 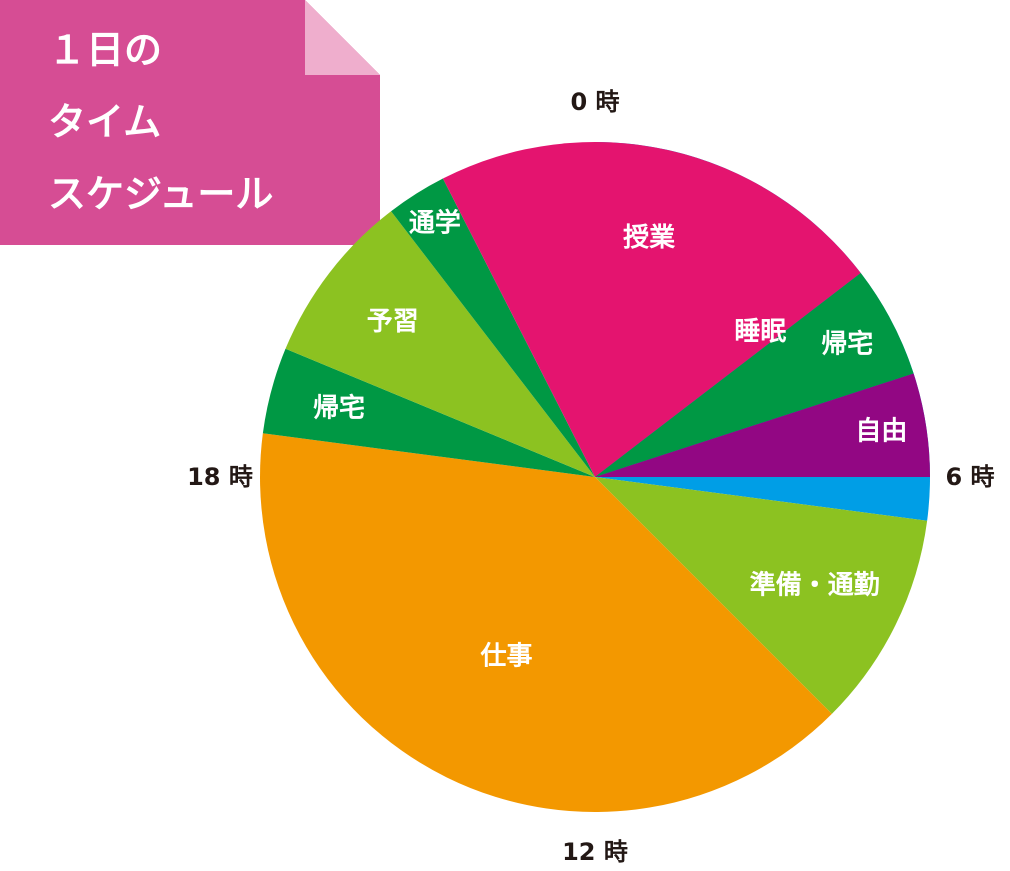 What do you see at coordinates (342, 37) in the screenshot?
I see `title-note-fold-corner` at bounding box center [342, 37].